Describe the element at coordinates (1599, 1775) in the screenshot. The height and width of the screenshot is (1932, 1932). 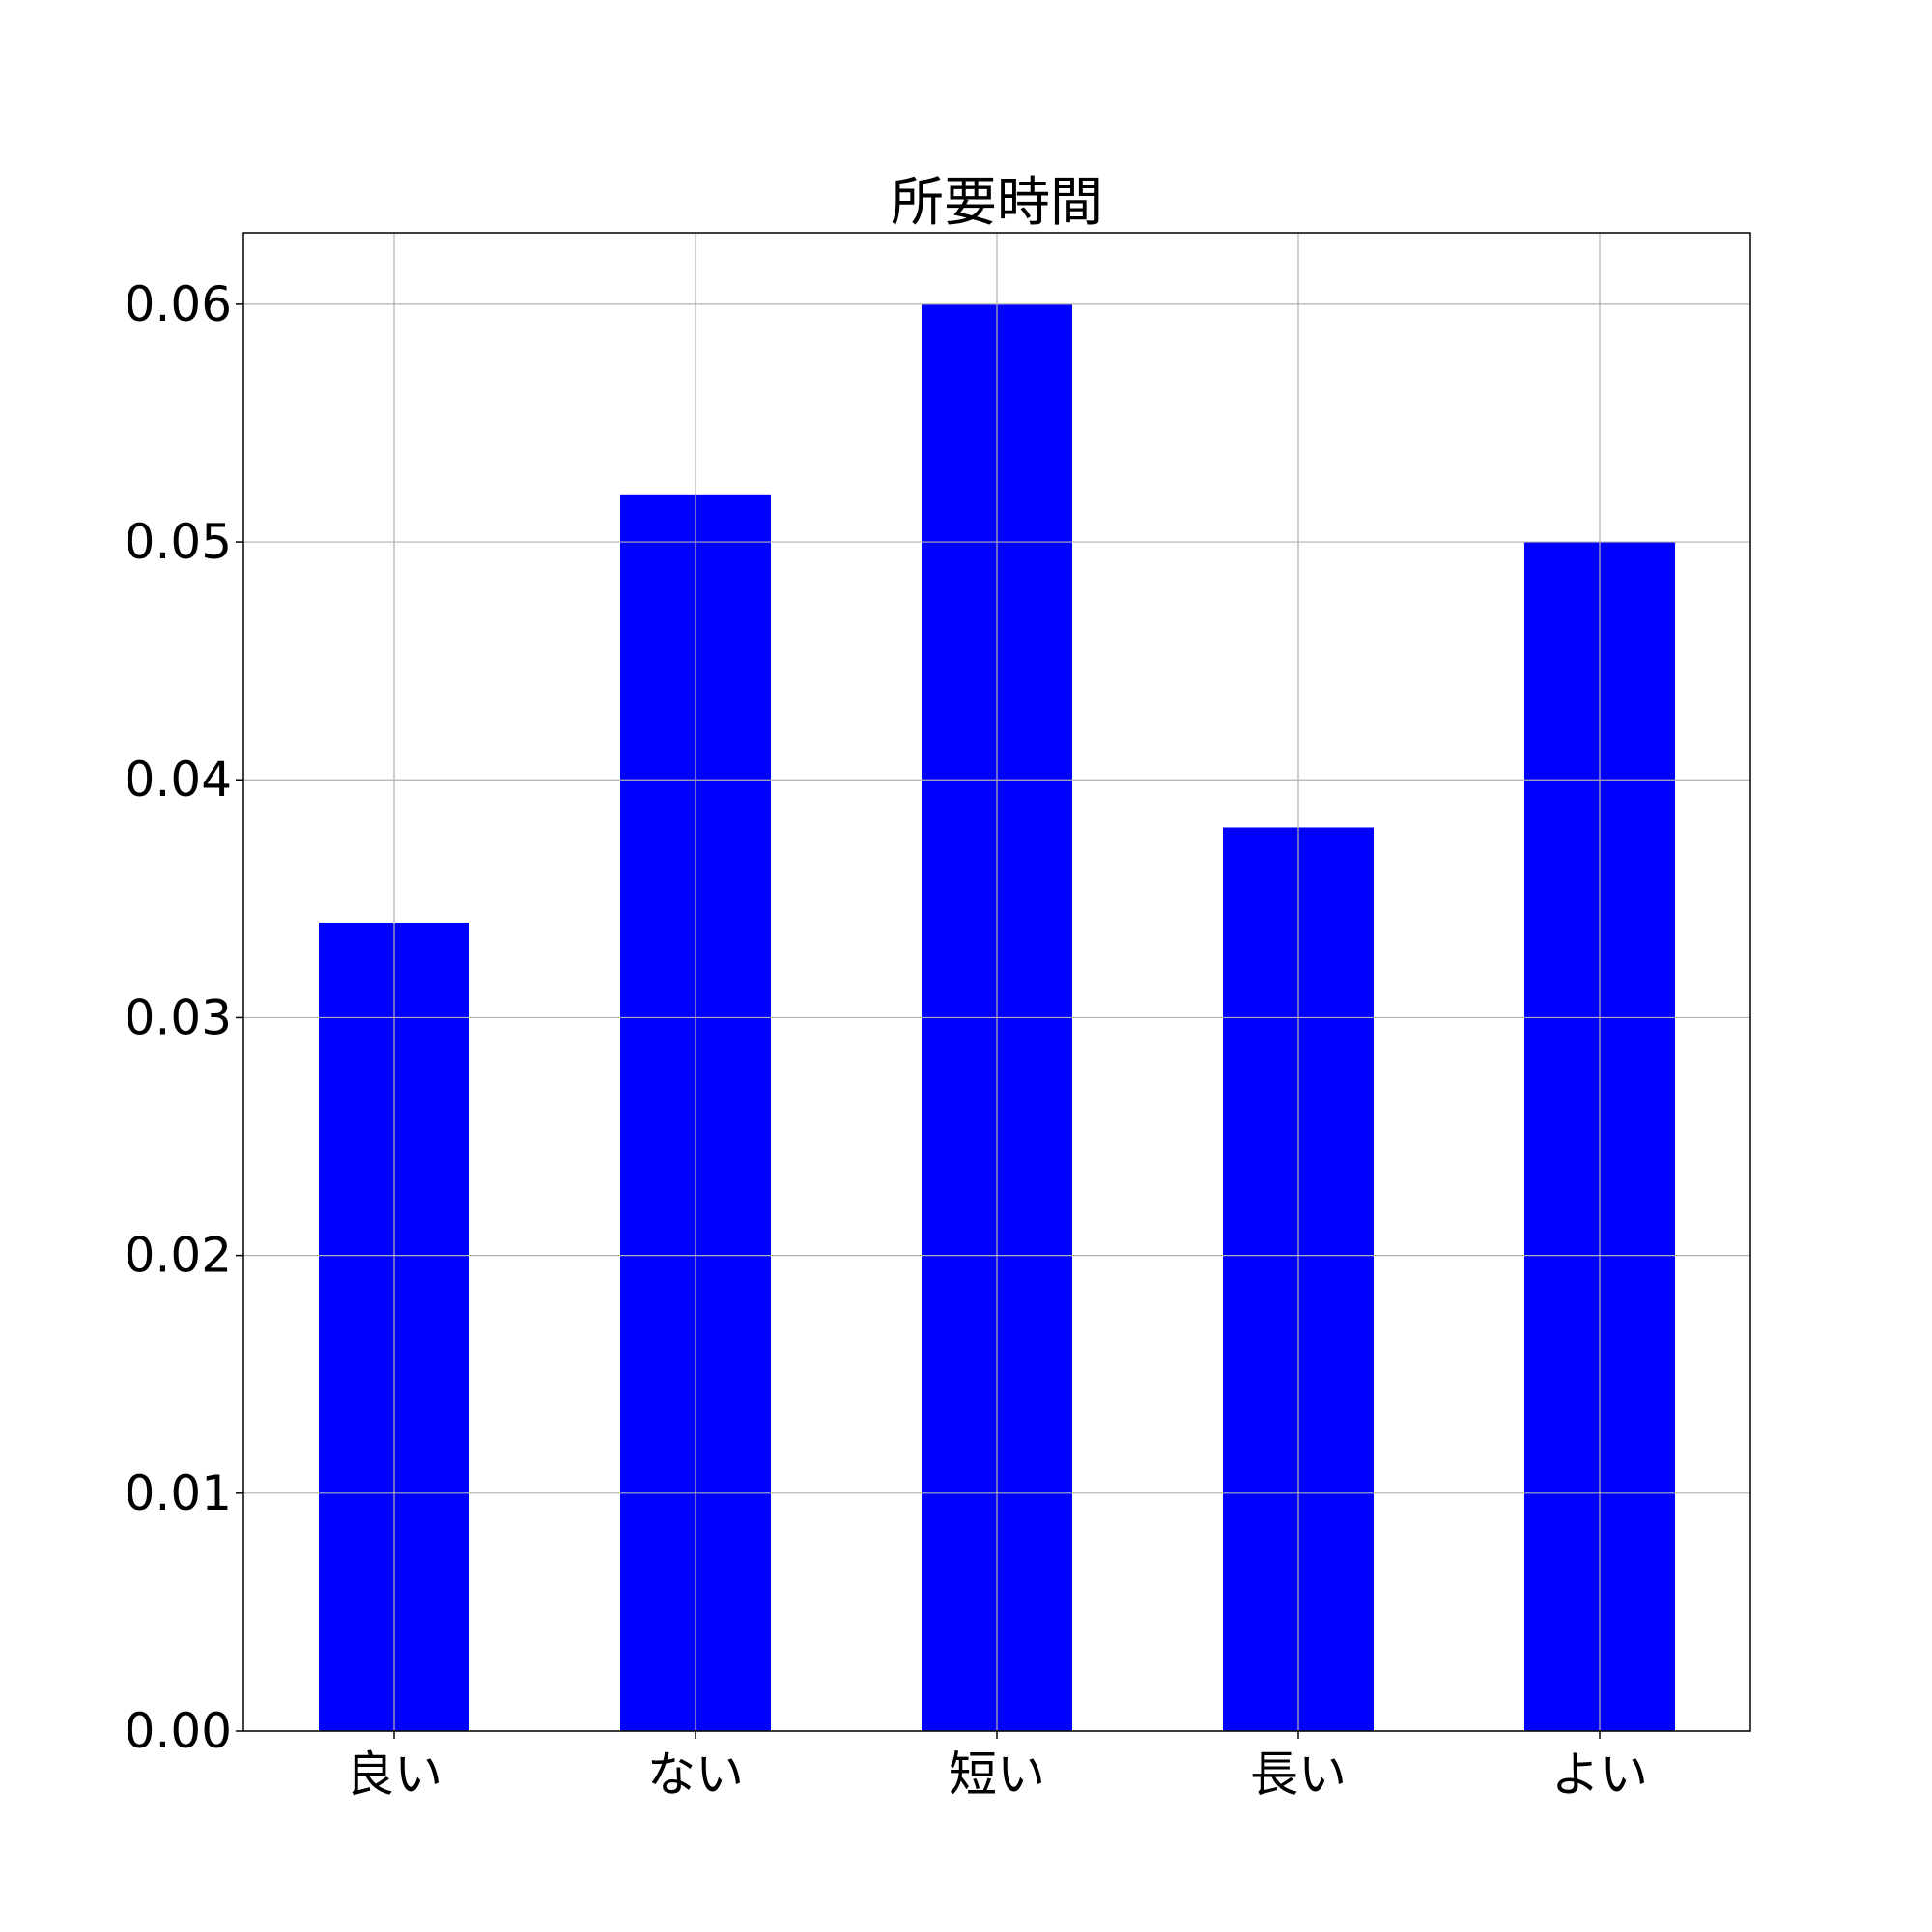
I see `x-tick-label: よい` at that location.